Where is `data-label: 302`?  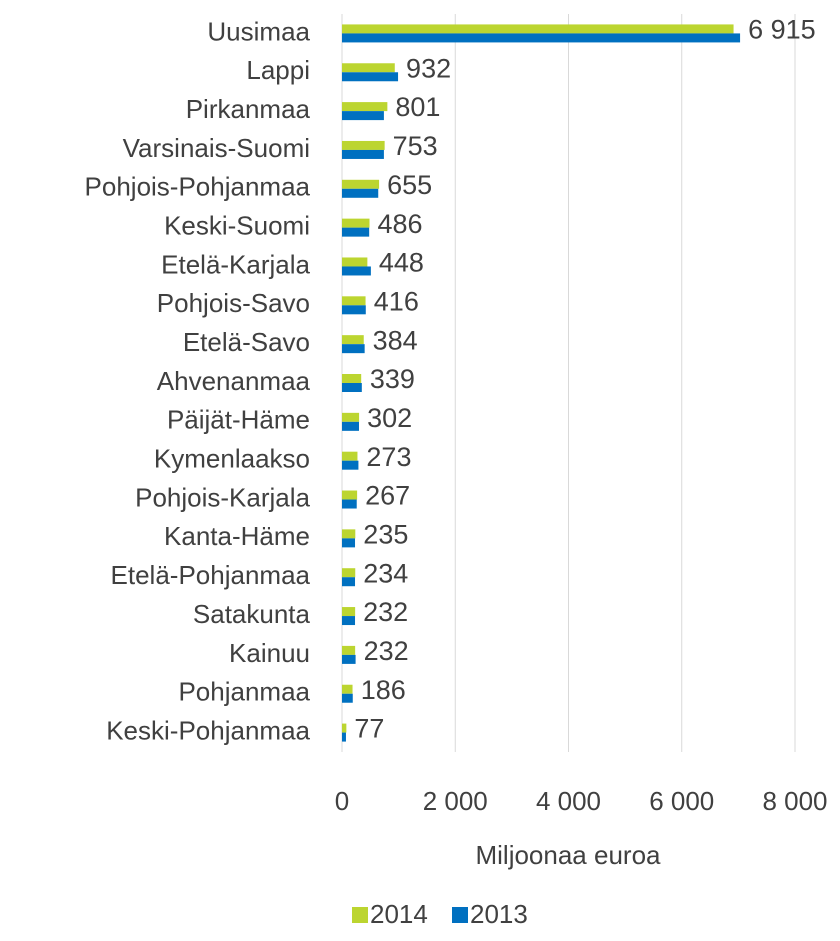
data-label: 302 is located at coordinates (389, 418).